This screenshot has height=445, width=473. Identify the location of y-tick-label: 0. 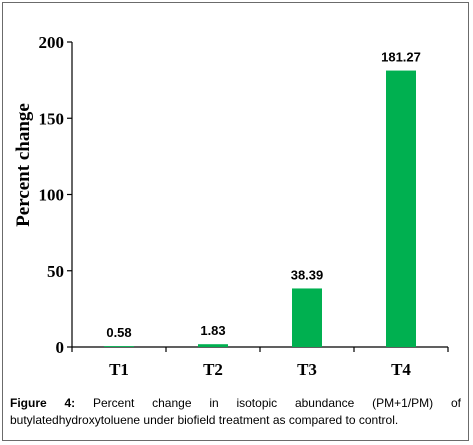
(60, 347).